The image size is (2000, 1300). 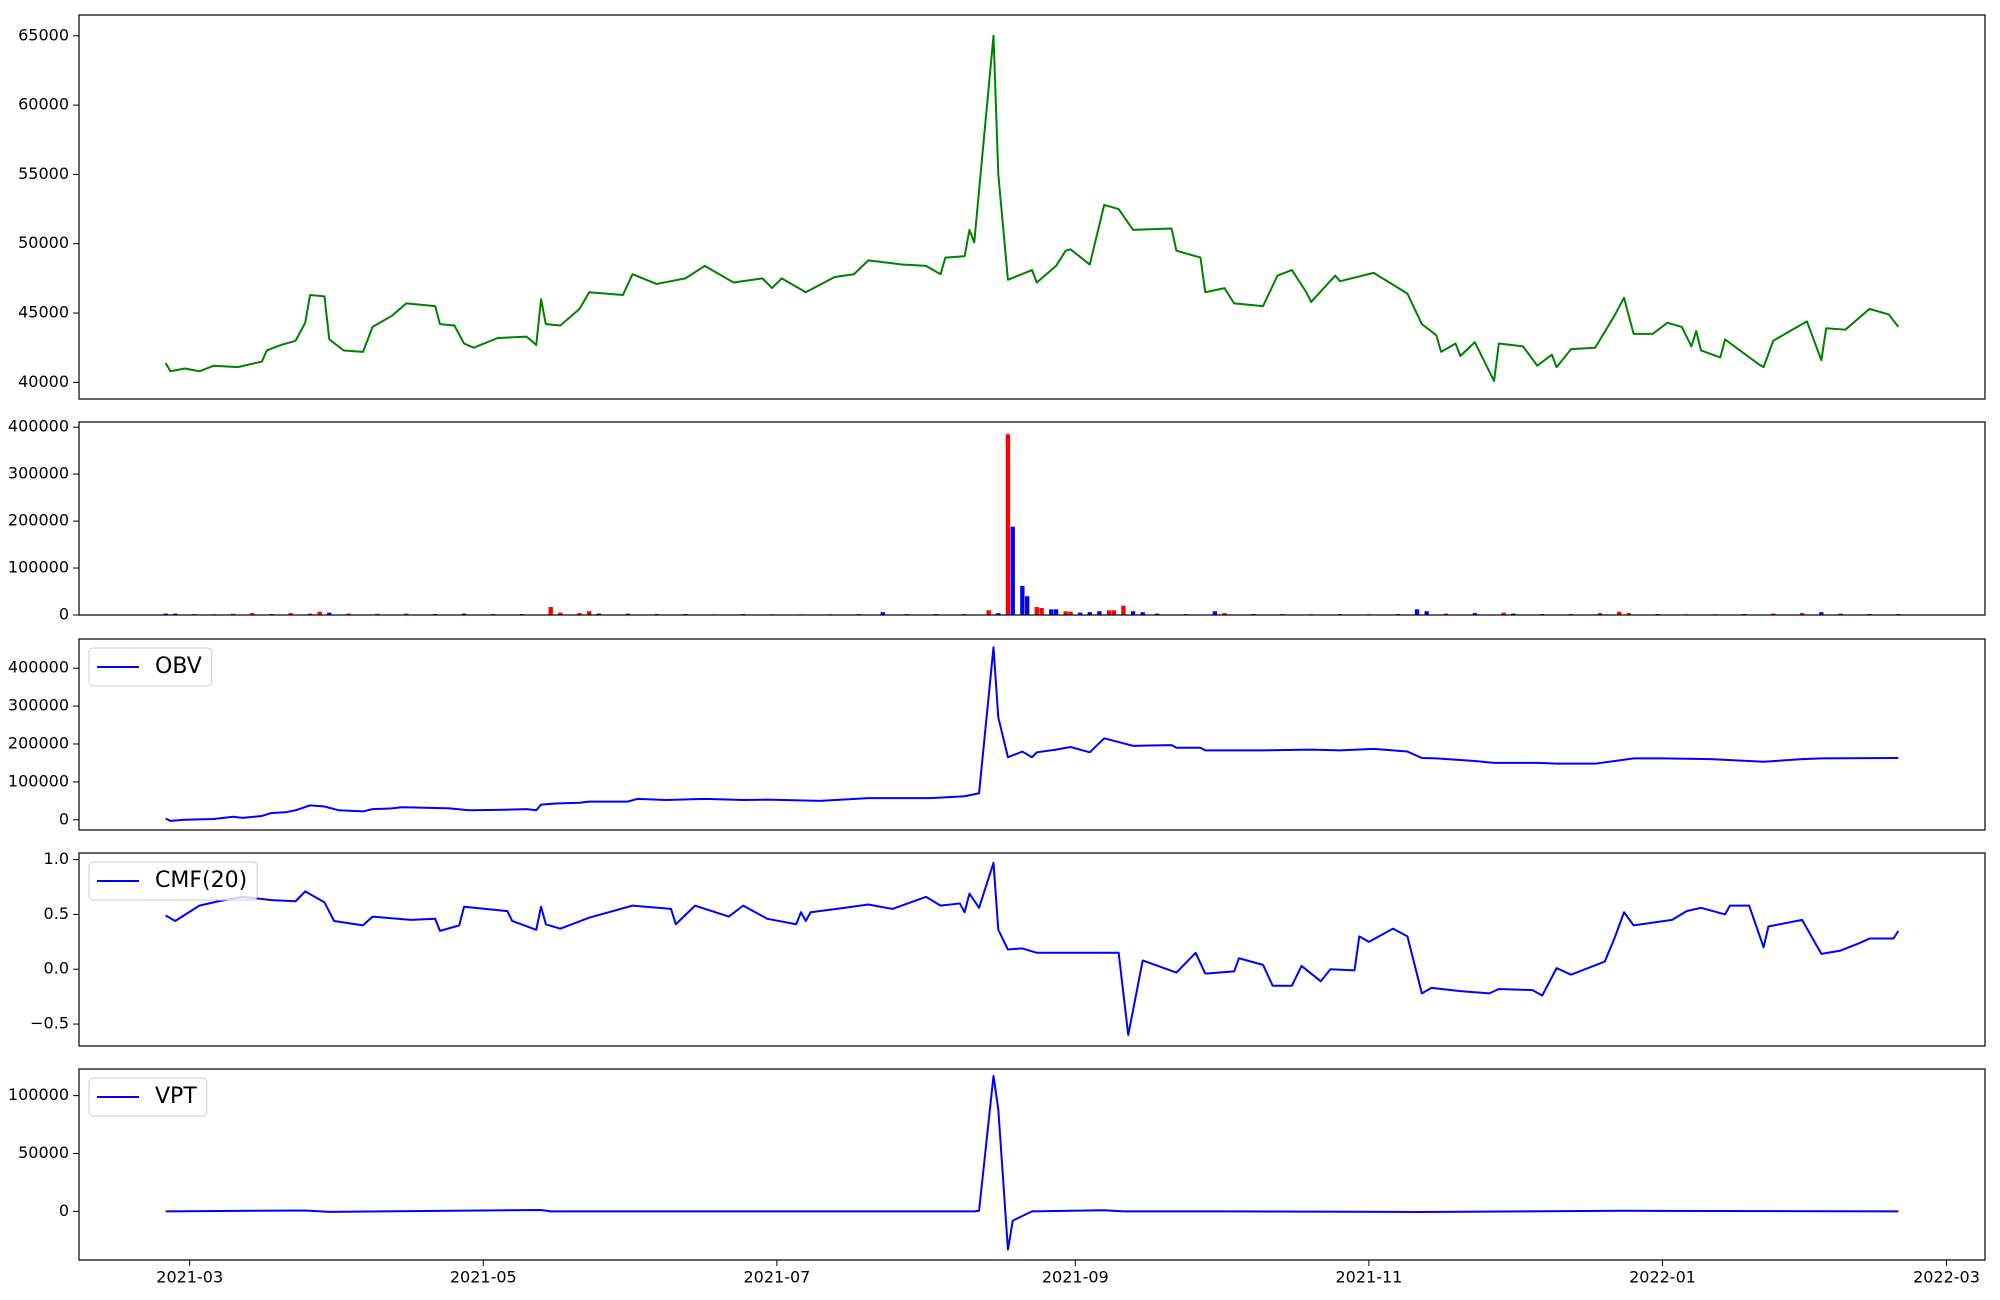 What do you see at coordinates (38, 426) in the screenshot?
I see `y-tick-label: 400000` at bounding box center [38, 426].